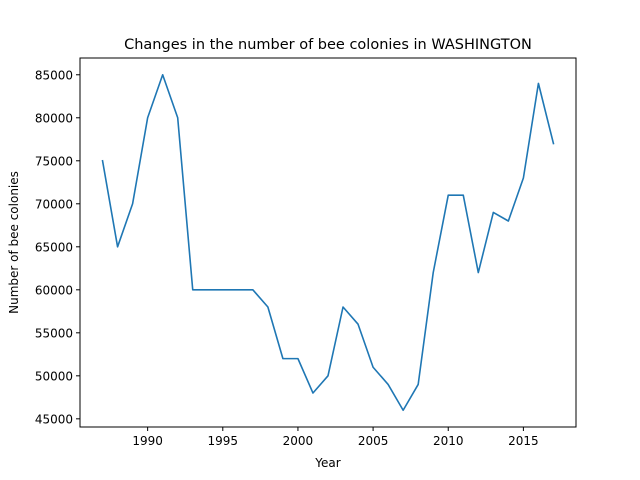 The image size is (640, 480). Describe the element at coordinates (327, 463) in the screenshot. I see `x-axis-label: Year` at that location.